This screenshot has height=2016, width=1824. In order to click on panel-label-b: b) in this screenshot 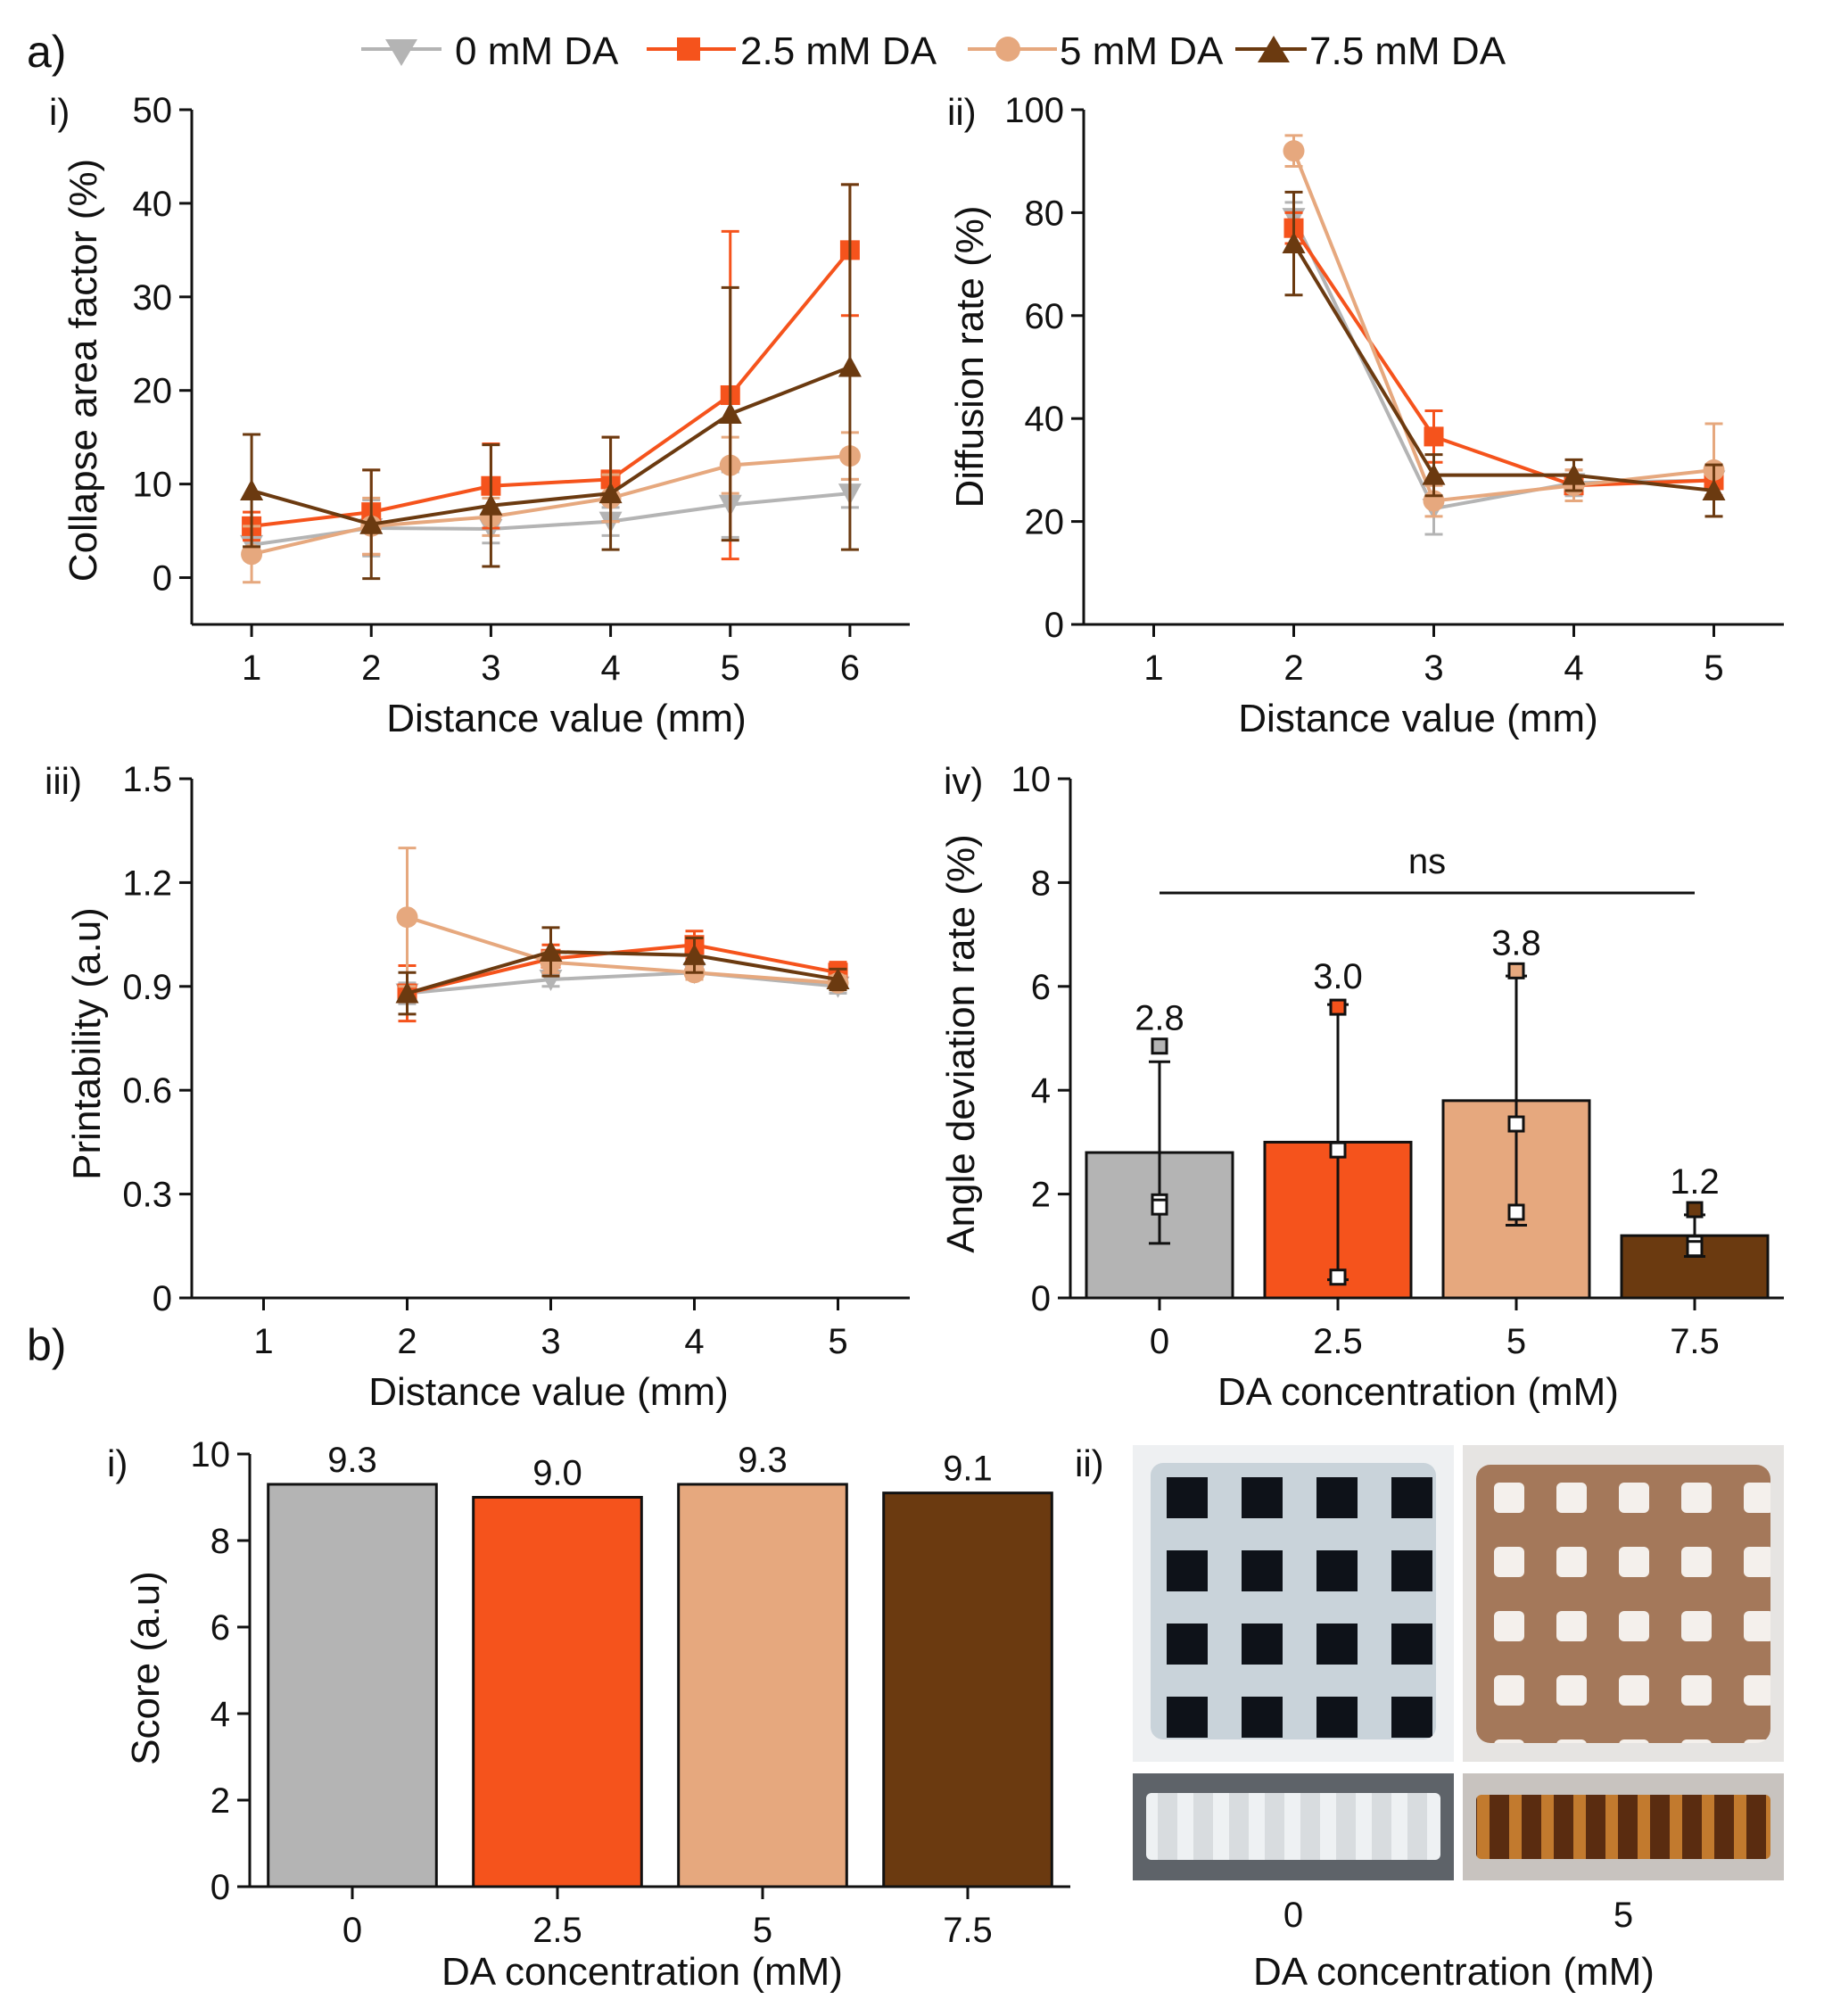, I will do `click(46, 1345)`.